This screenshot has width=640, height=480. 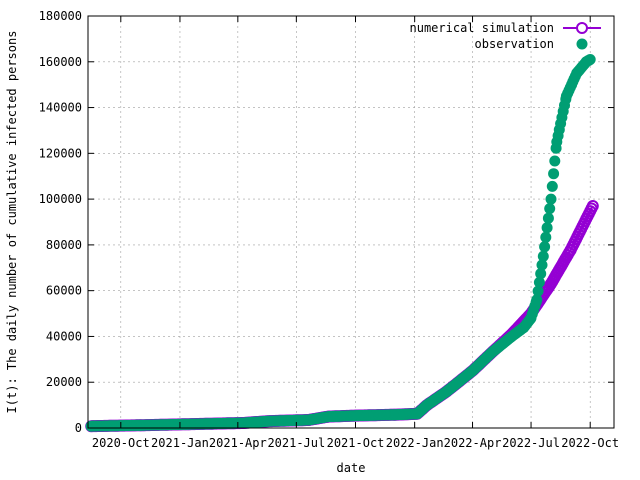 I want to click on x-tick-label: 2021-Jan, so click(x=180, y=443).